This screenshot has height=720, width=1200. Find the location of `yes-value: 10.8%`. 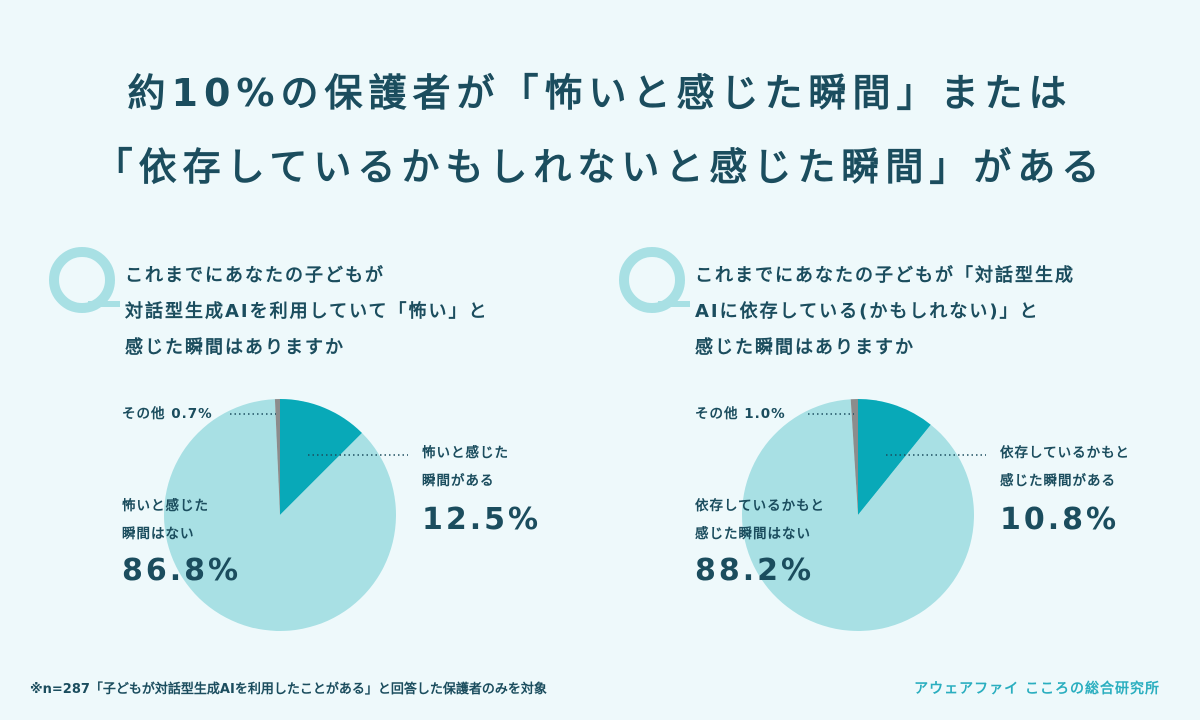

yes-value: 10.8% is located at coordinates (1060, 519).